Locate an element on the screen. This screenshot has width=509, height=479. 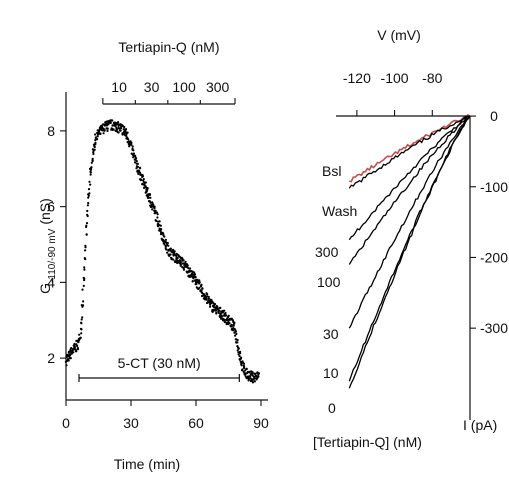
current-tick-label-2: -200 is located at coordinates (494, 257).